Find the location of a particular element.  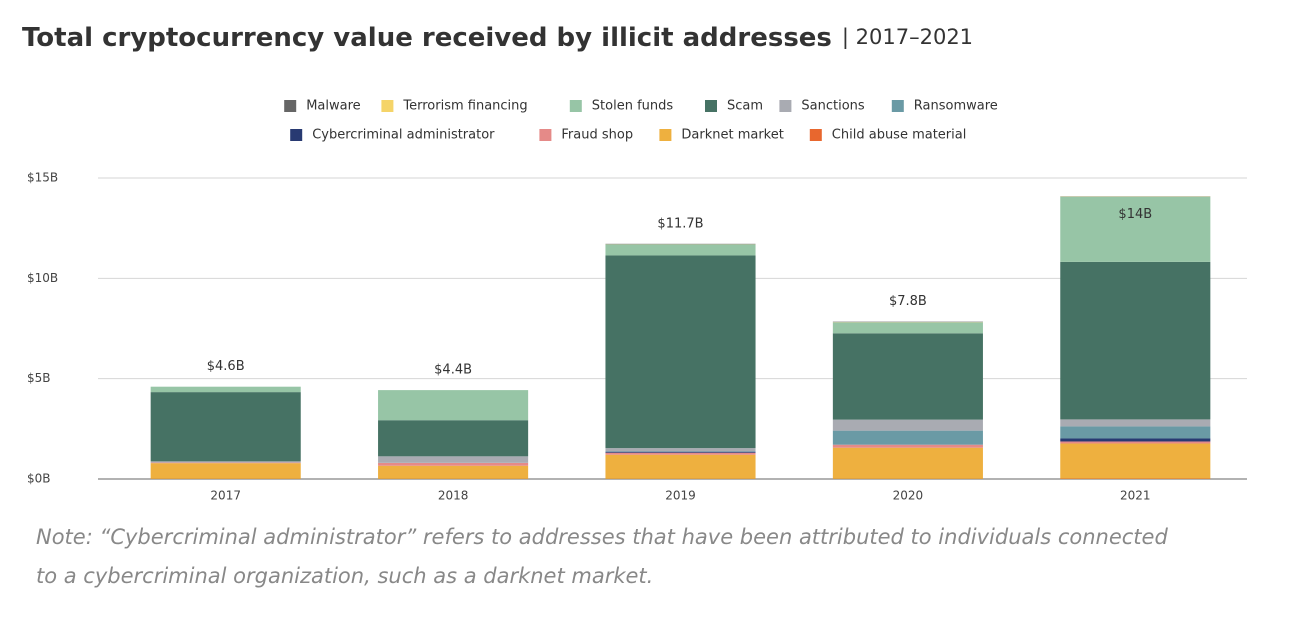

x-tick-label: 2020 is located at coordinates (908, 496).